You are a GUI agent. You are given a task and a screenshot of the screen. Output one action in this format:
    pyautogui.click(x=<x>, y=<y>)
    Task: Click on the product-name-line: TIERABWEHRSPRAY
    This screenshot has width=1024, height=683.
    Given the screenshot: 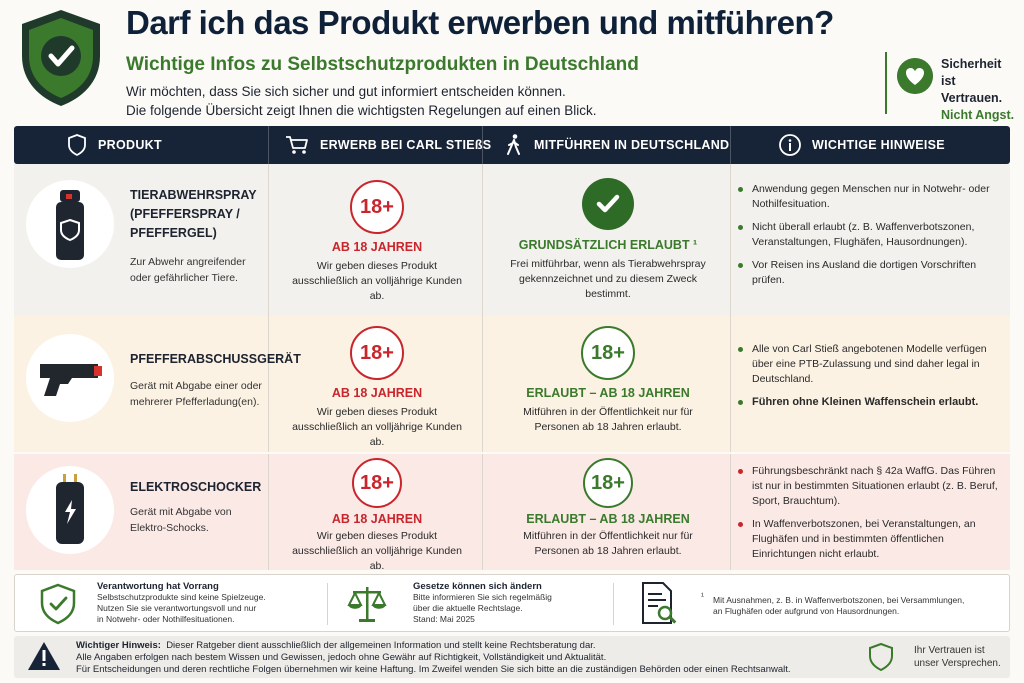 What is the action you would take?
    pyautogui.click(x=193, y=195)
    